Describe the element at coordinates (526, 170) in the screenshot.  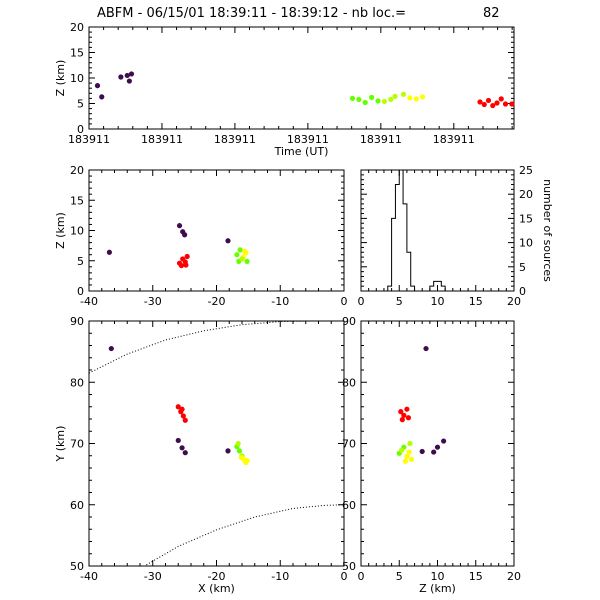
I see `y-tick-label: 25` at that location.